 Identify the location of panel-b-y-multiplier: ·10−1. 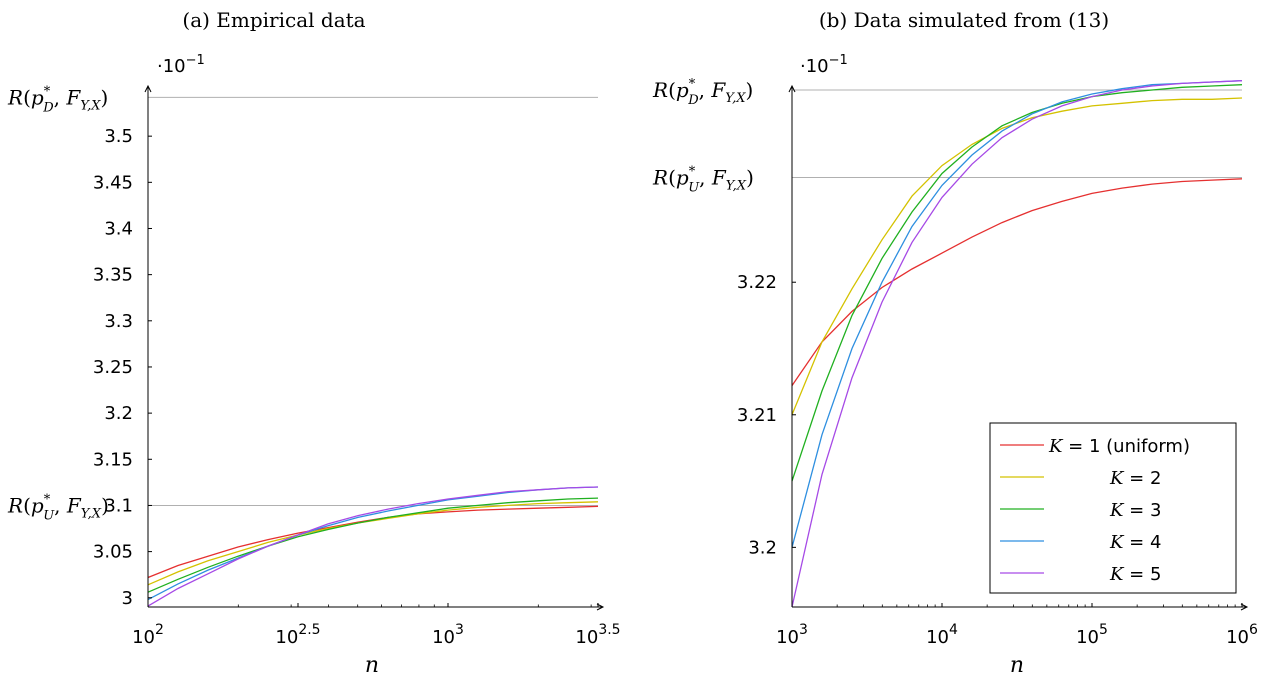
(824, 65).